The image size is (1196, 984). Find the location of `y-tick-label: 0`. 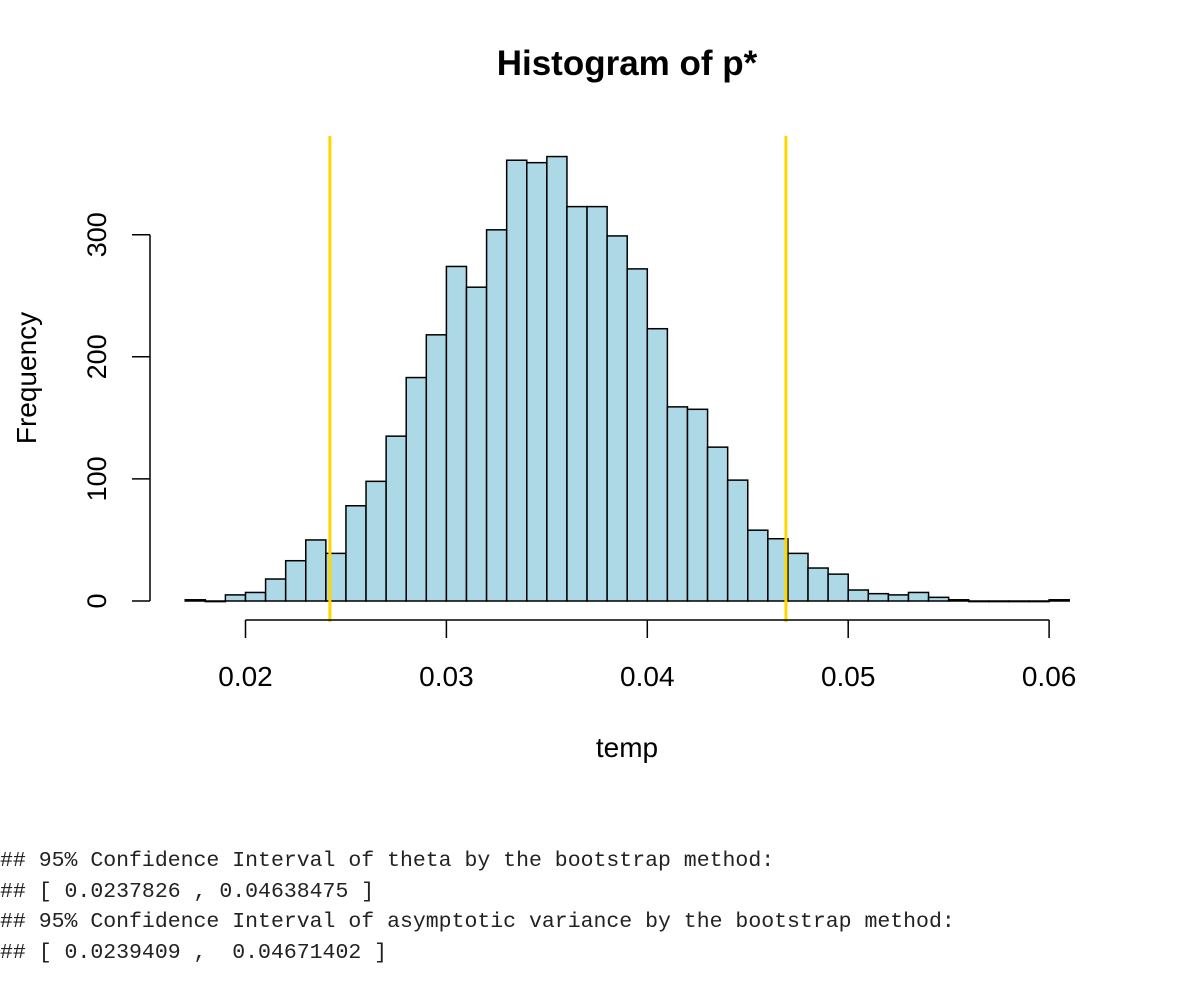

y-tick-label: 0 is located at coordinates (97, 600).